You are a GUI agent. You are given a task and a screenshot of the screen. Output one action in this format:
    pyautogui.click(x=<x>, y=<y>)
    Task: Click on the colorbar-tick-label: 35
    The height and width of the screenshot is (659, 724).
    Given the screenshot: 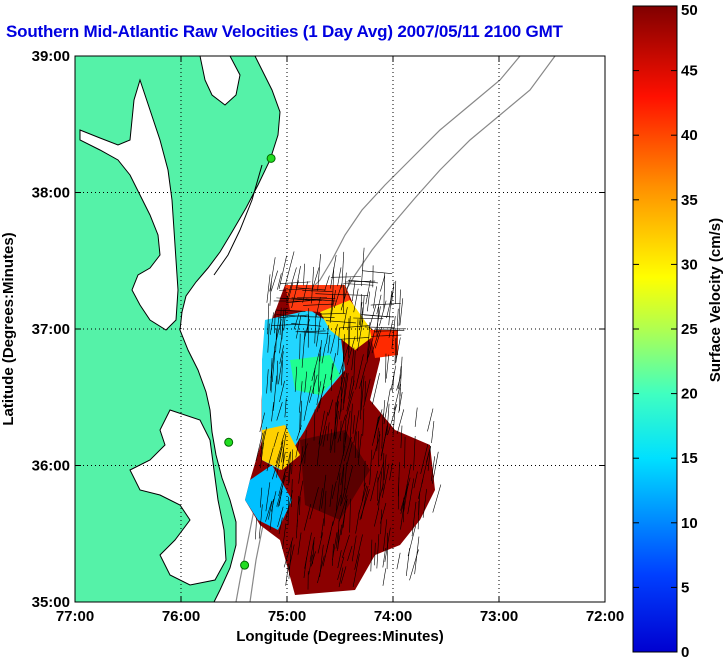 What is the action you would take?
    pyautogui.click(x=689, y=200)
    